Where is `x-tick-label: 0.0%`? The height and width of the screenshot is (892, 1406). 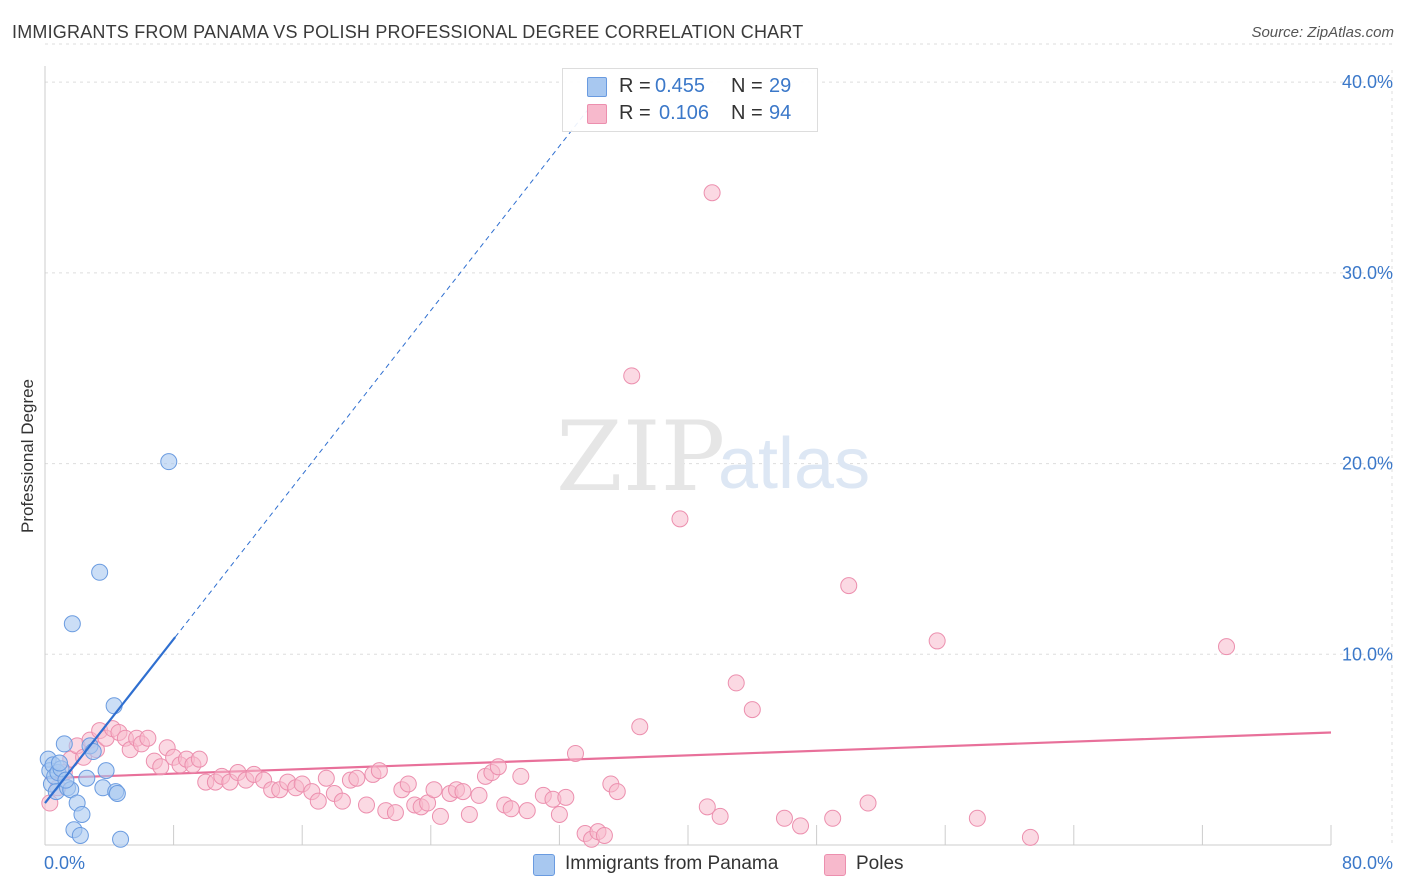
x-tick-label: 0.0% is located at coordinates (64, 863).